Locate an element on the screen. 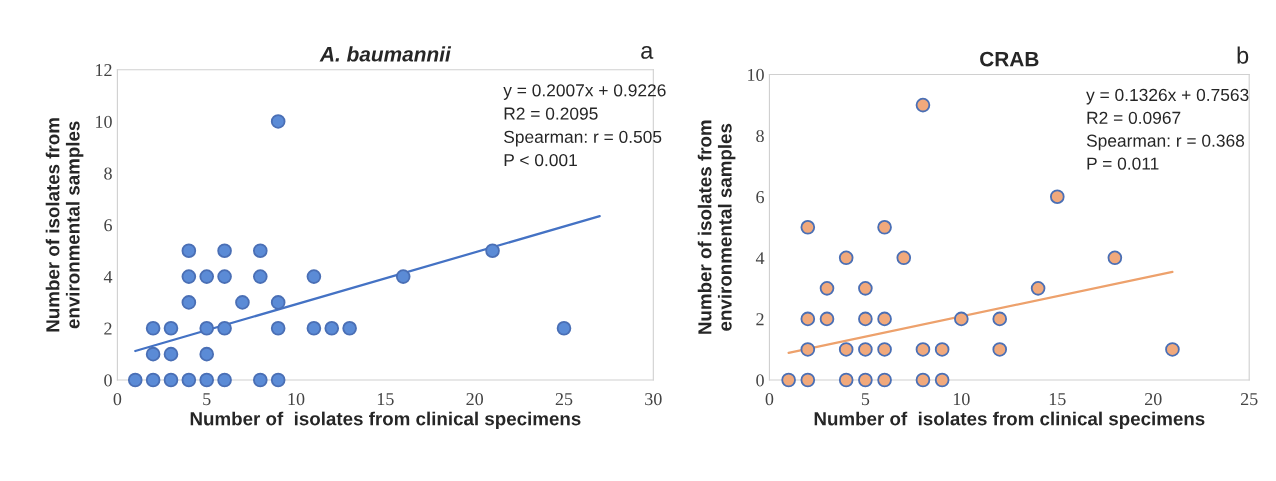 The image size is (1276, 481). annotation: P < 0.001 is located at coordinates (540, 160).